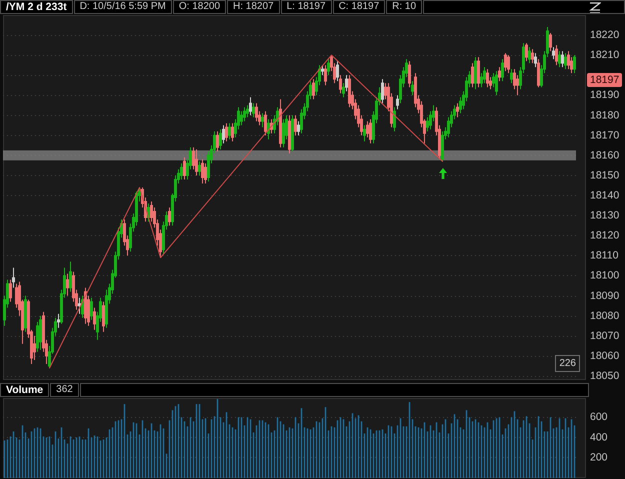 The height and width of the screenshot is (479, 625). I want to click on text: 18197, so click(605, 80).